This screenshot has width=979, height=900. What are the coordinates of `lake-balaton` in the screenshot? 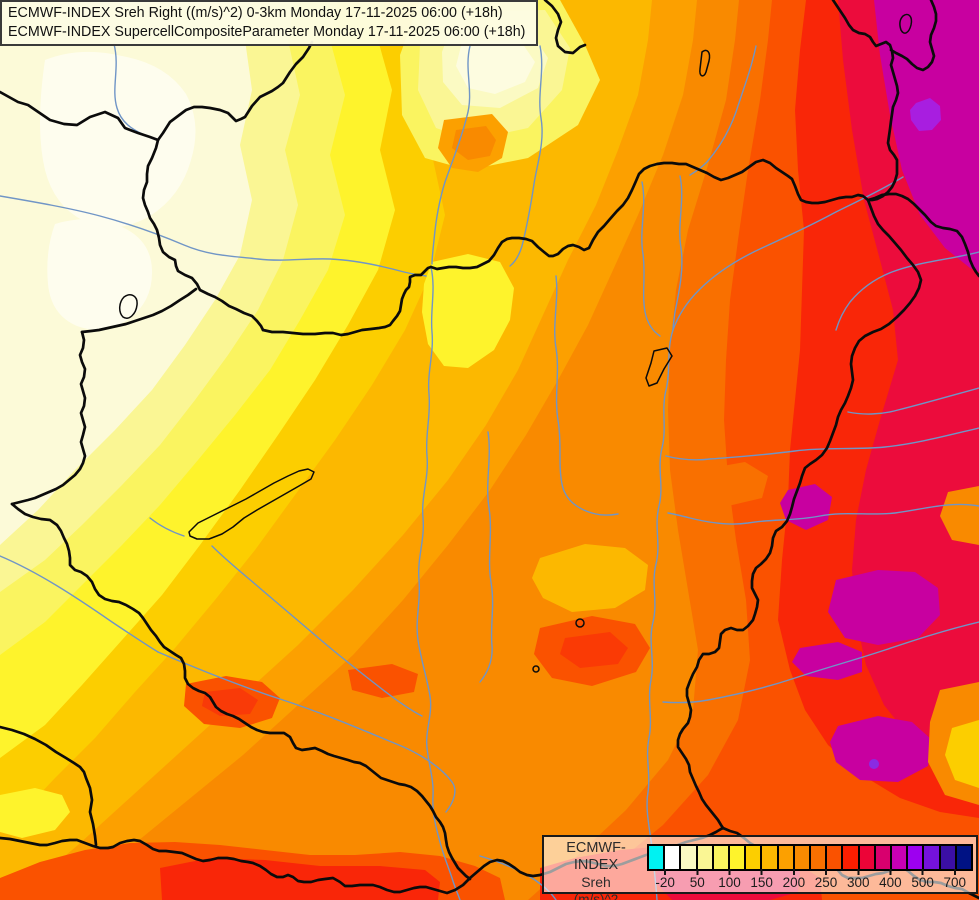 It's located at (251, 504).